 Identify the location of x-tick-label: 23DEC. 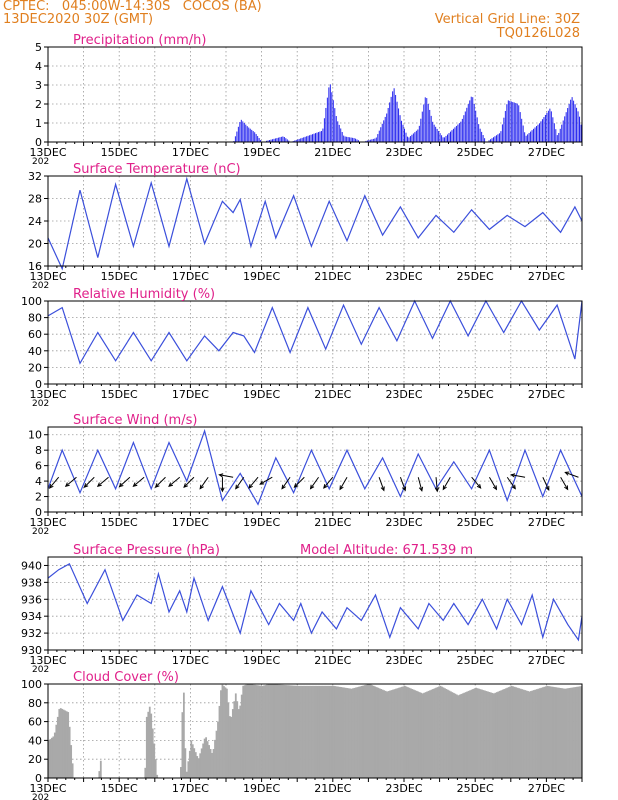
(403, 394).